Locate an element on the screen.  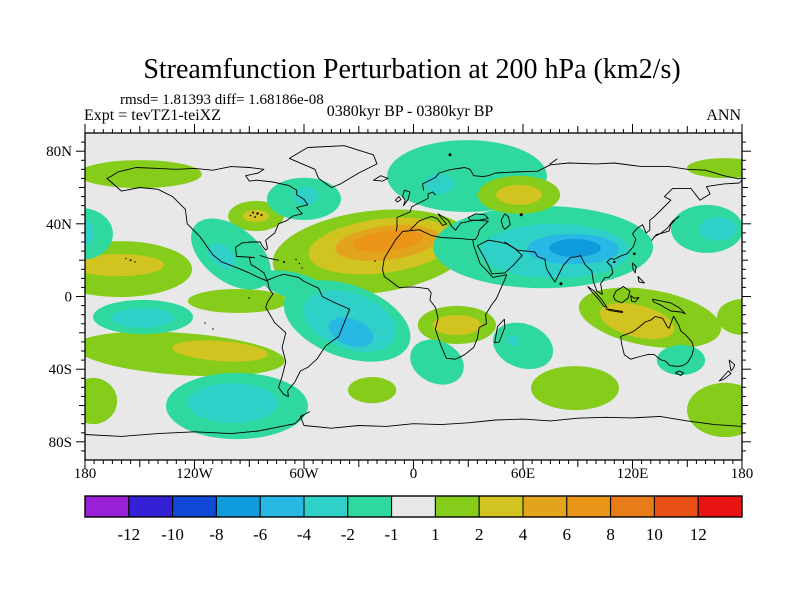
coast-novaya-zemlya is located at coordinates (553, 161).